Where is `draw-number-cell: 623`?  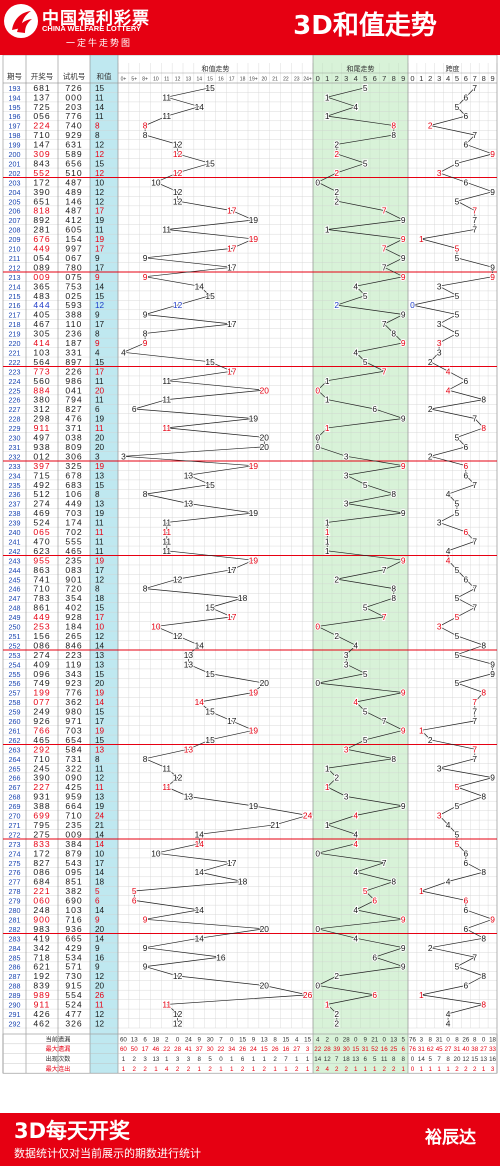
draw-number-cell: 623 is located at coordinates (41, 551).